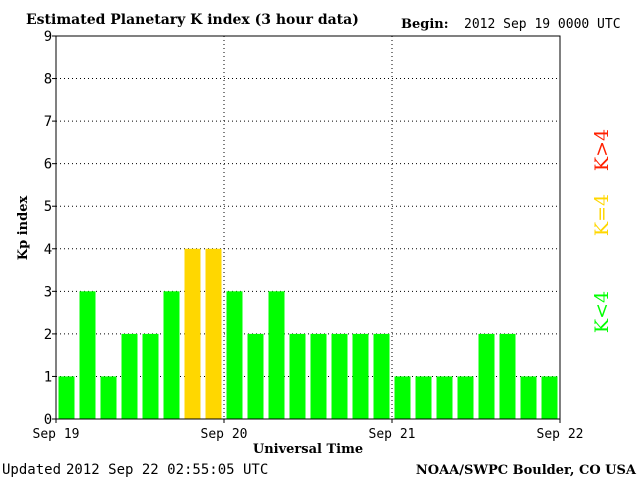 The width and height of the screenshot is (640, 480). What do you see at coordinates (56, 434) in the screenshot?
I see `x-tick-label: Sep 19` at bounding box center [56, 434].